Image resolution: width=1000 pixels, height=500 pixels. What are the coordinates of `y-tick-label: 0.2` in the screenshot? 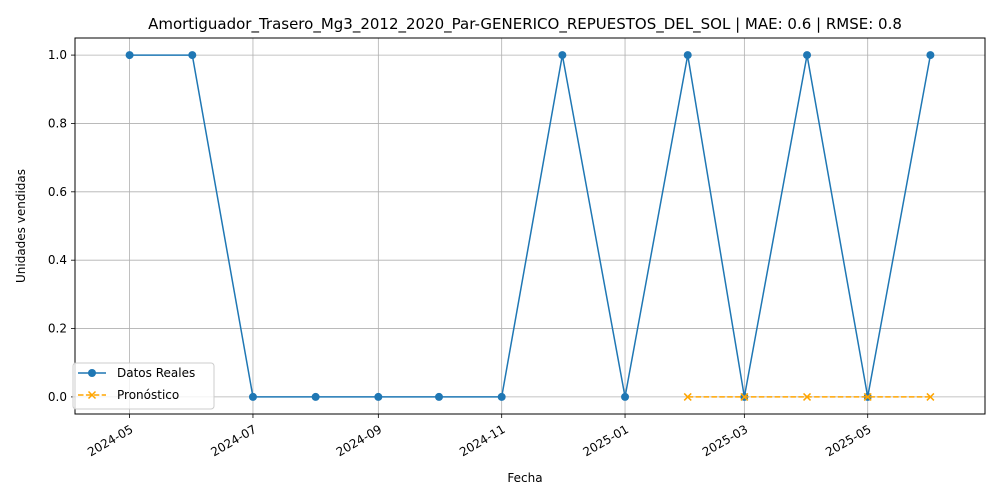 It's located at (57, 329).